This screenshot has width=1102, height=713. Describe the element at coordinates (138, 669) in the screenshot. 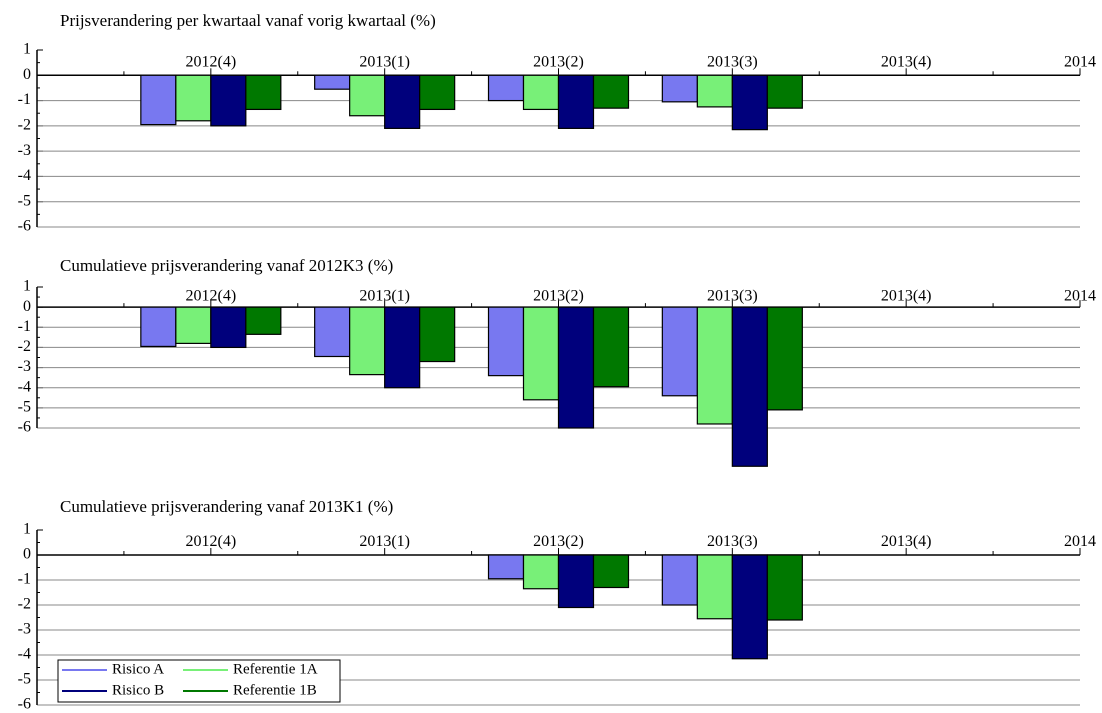

I see `legend-label: Risico A` at that location.